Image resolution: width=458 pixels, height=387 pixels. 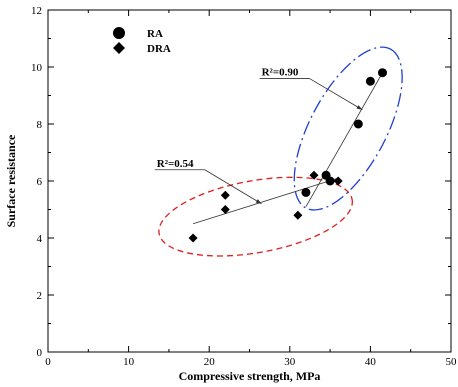 What do you see at coordinates (159, 49) in the screenshot?
I see `legend-label-dra: DRA` at bounding box center [159, 49].